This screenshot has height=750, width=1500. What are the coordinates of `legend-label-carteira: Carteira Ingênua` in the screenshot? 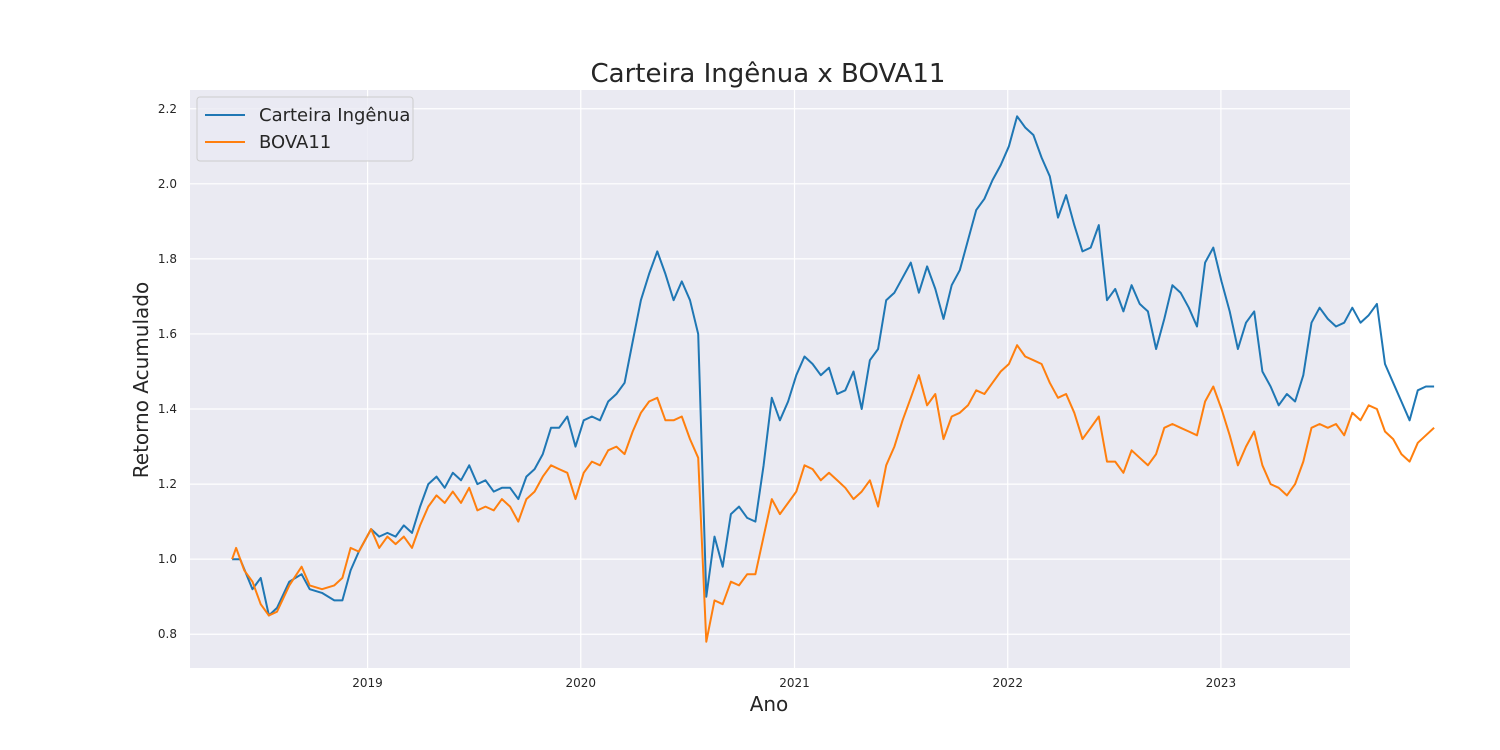 It's located at (334, 115).